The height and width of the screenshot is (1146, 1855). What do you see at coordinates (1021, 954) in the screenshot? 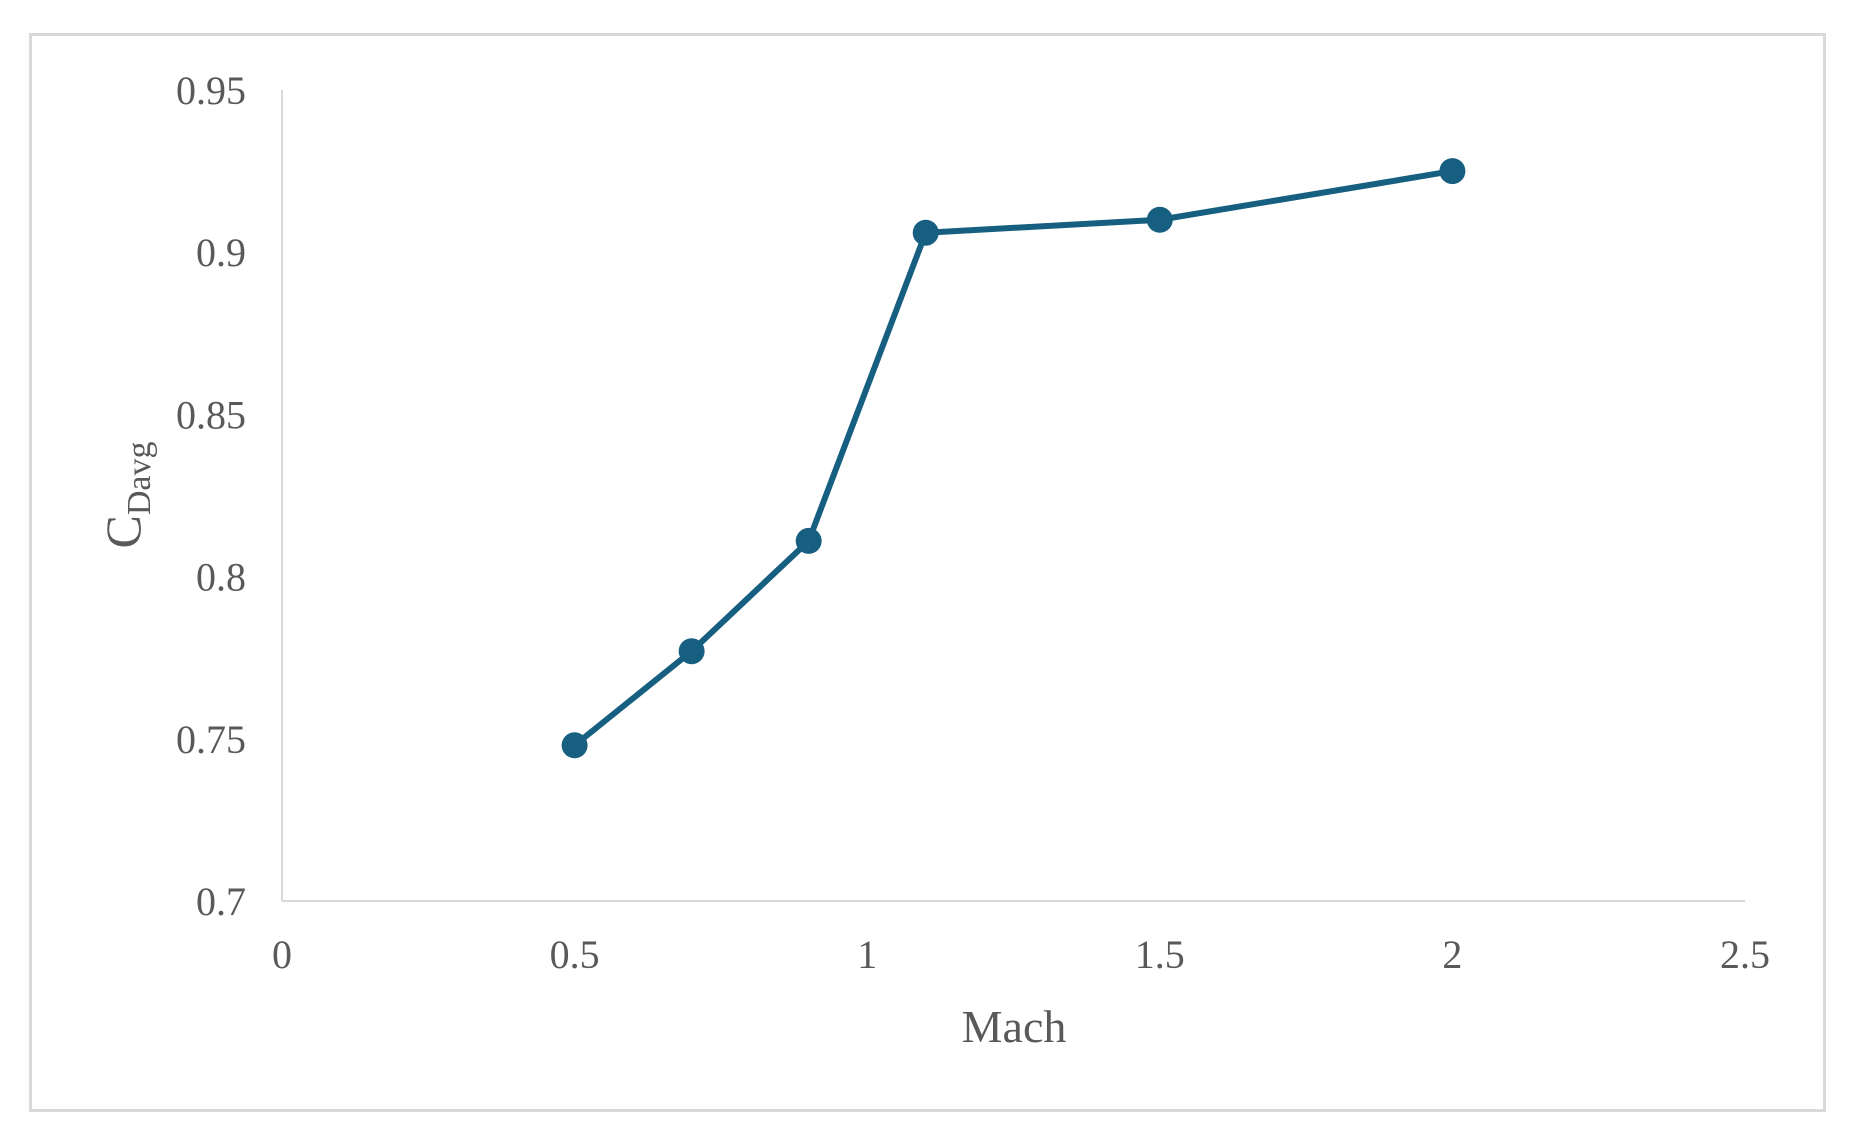
I see `x-tick-labels: 0 0.5 1 1.5 2 2.5` at bounding box center [1021, 954].